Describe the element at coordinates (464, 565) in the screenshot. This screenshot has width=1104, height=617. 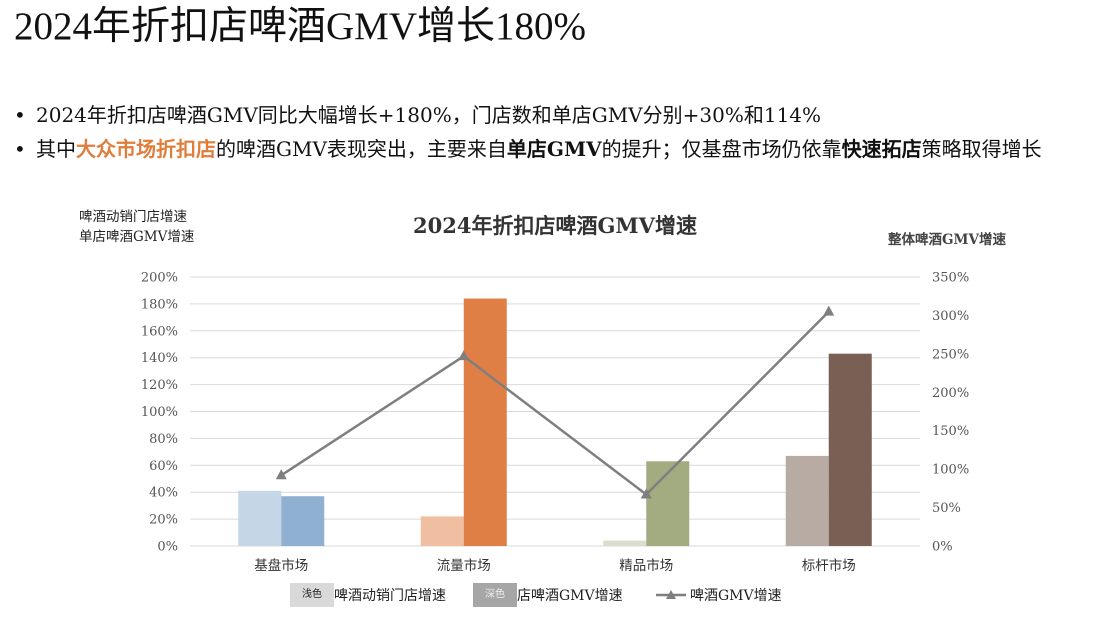
I see `category-label: 流量市场` at that location.